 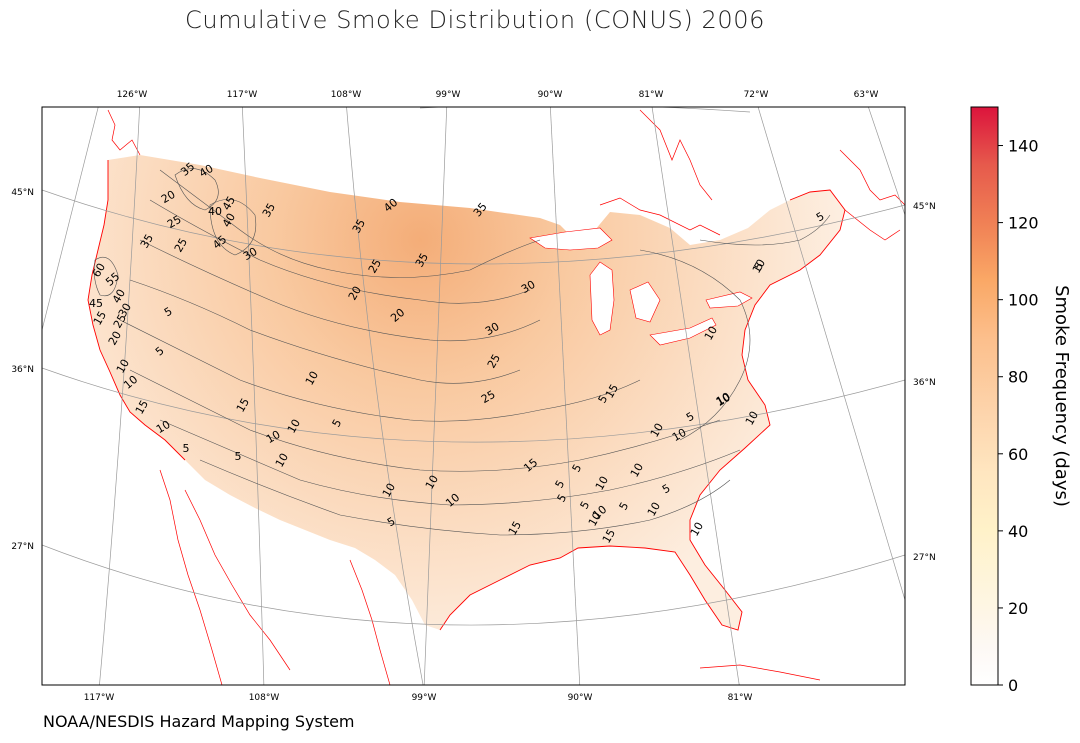 What do you see at coordinates (1018, 416) in the screenshot?
I see `colorbar-ticks: 0 20 40 60 80 100 120 140` at bounding box center [1018, 416].